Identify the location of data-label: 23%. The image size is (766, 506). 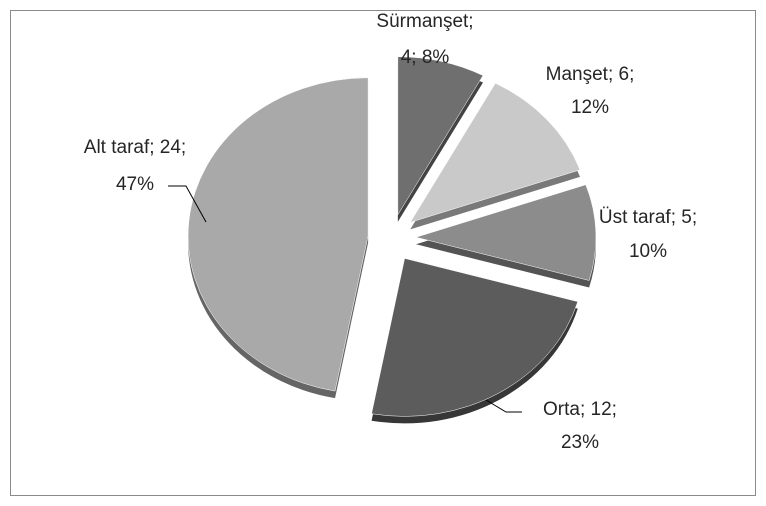
(580, 442).